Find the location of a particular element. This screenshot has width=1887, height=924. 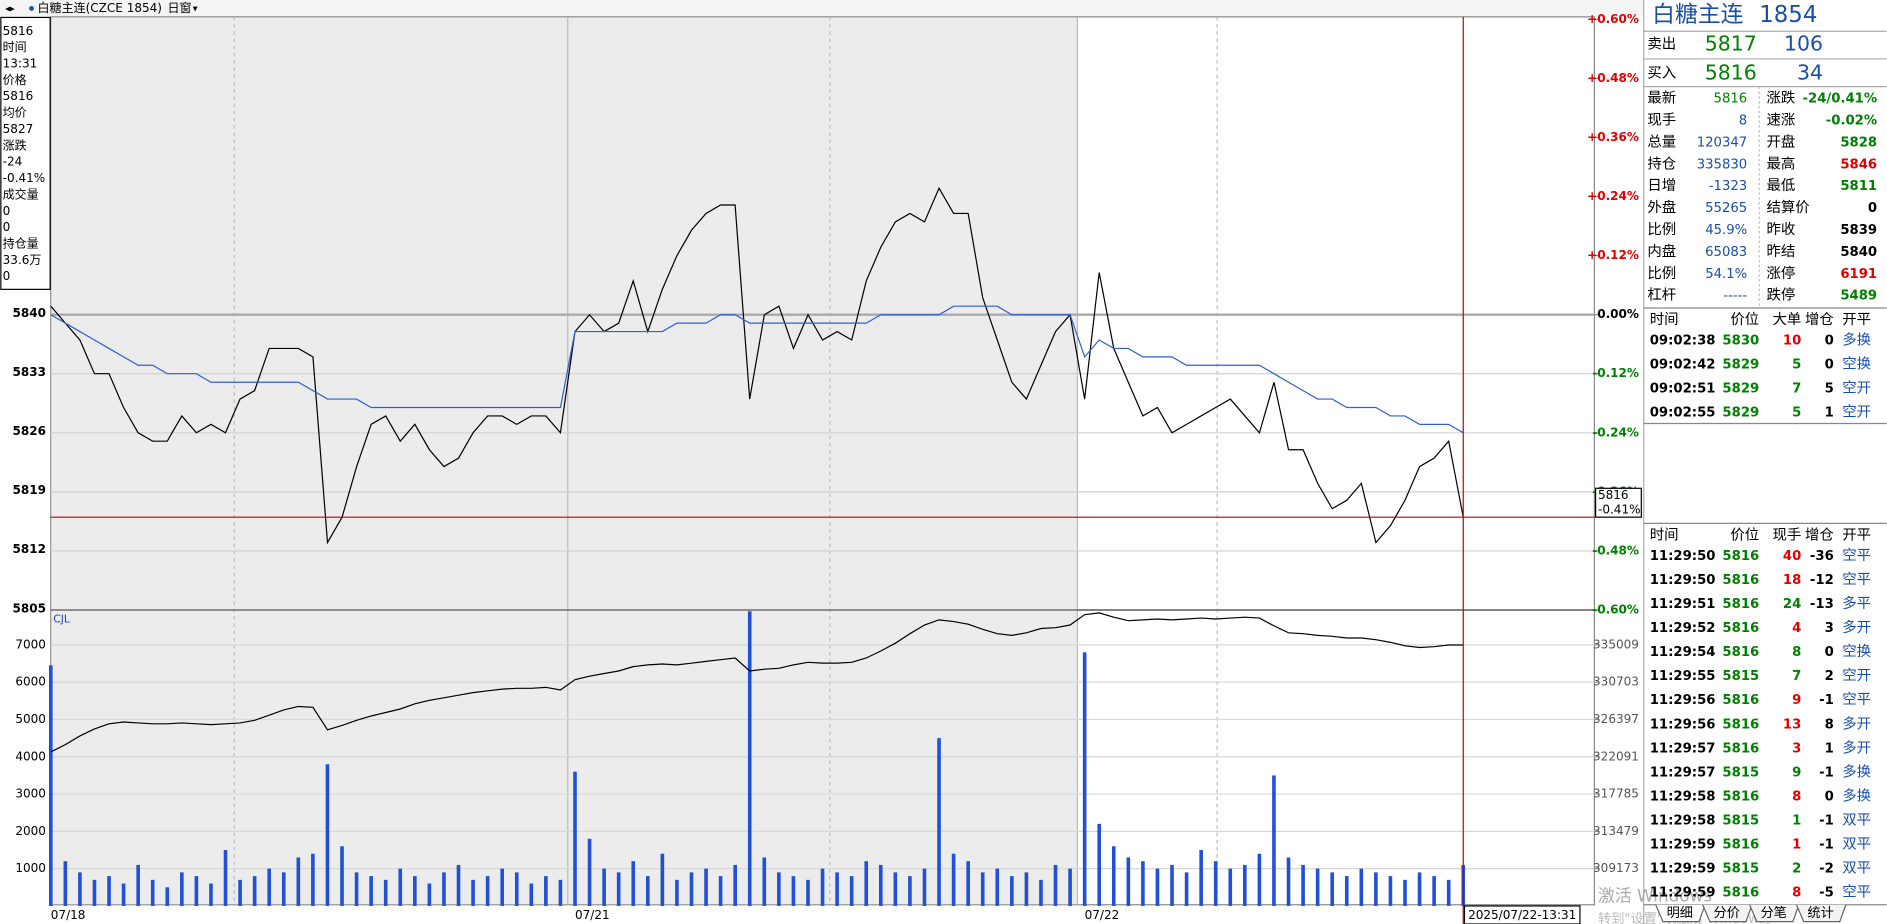

average-line is located at coordinates (757, 369).